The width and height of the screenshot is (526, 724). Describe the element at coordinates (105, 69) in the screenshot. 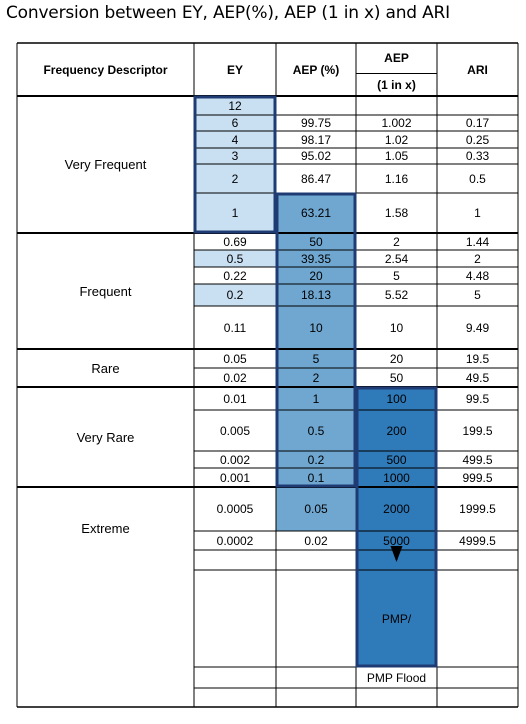

I see `header-frequency-descriptor: Frequency Descriptor` at that location.